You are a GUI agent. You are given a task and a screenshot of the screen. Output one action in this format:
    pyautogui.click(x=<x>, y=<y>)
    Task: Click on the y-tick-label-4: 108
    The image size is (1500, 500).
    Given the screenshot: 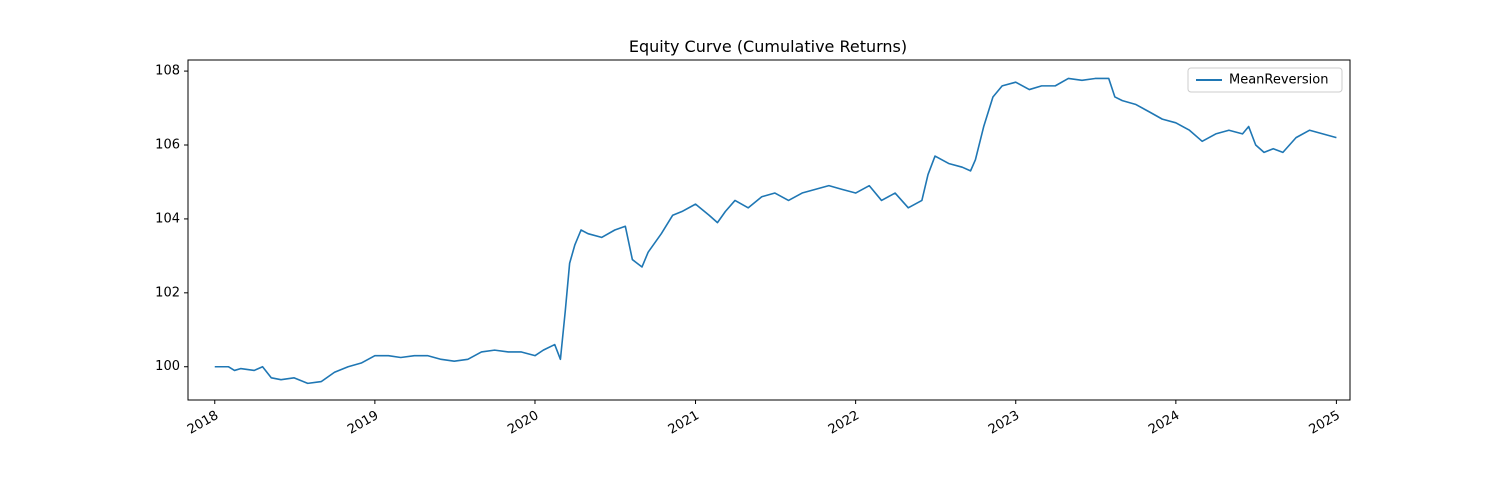 What is the action you would take?
    pyautogui.click(x=167, y=71)
    